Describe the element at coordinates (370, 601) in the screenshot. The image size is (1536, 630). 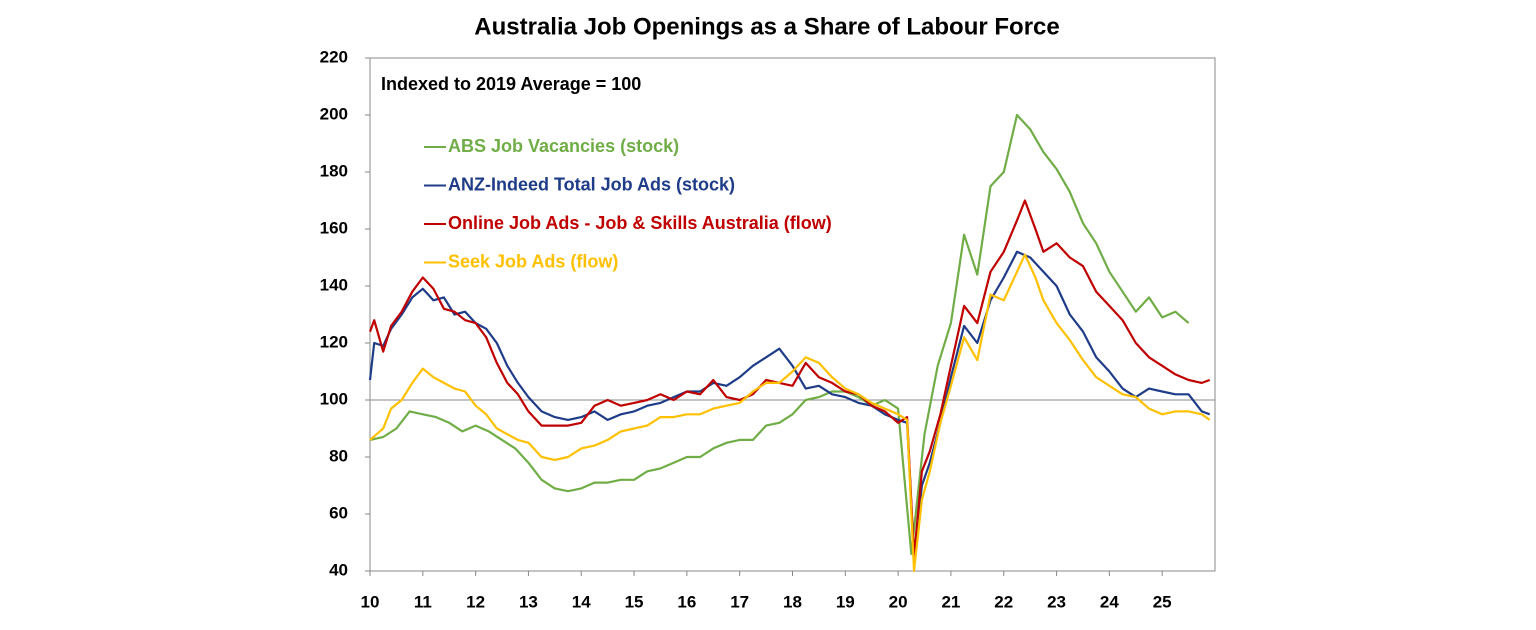
I see `x-tick-label: 10` at that location.